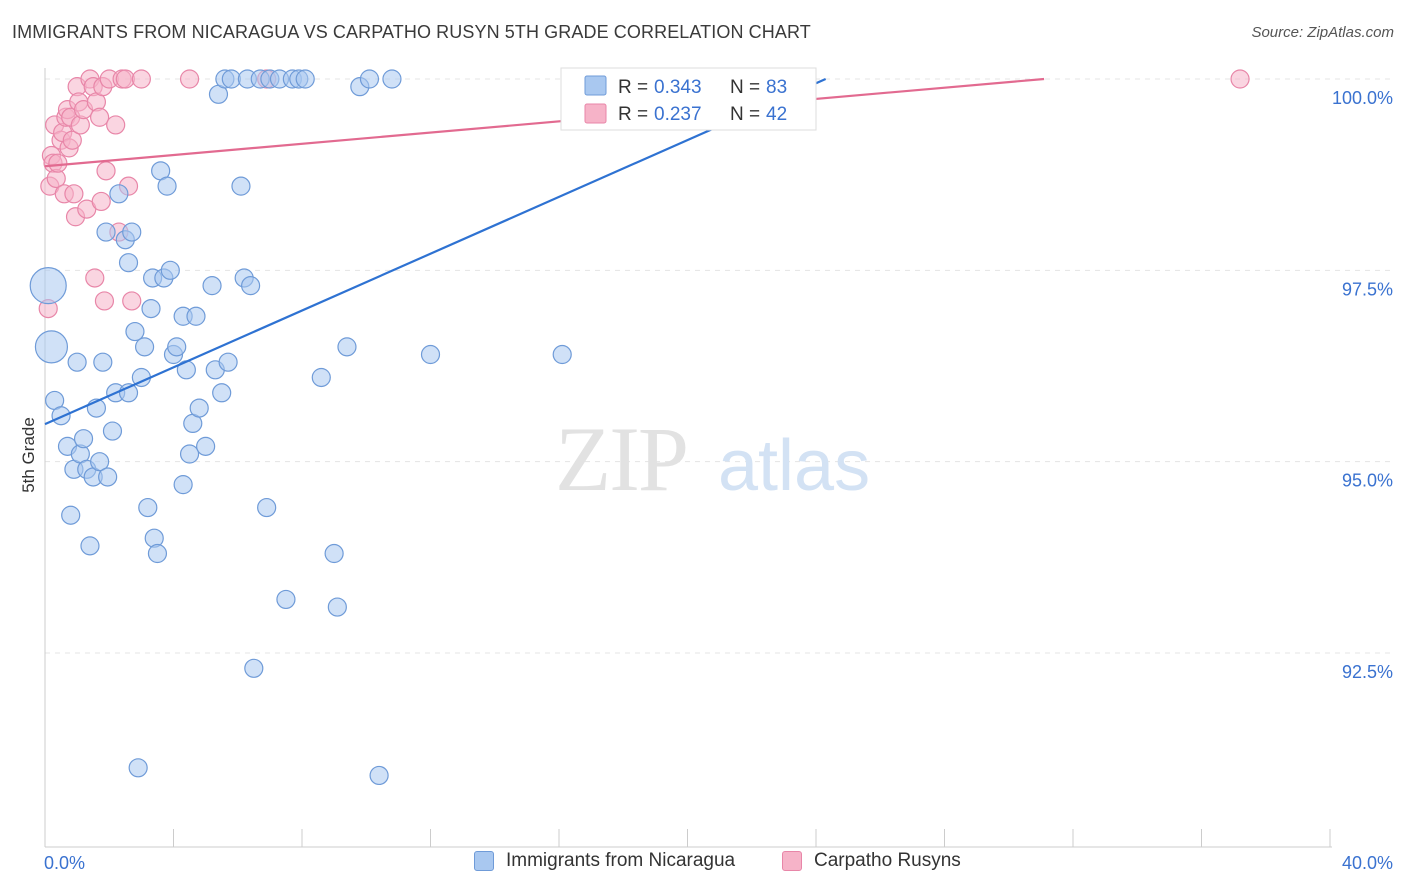 The image size is (1406, 892). Describe the element at coordinates (887, 860) in the screenshot. I see `legend-label-rusyn: Carpatho Rusyns` at that location.